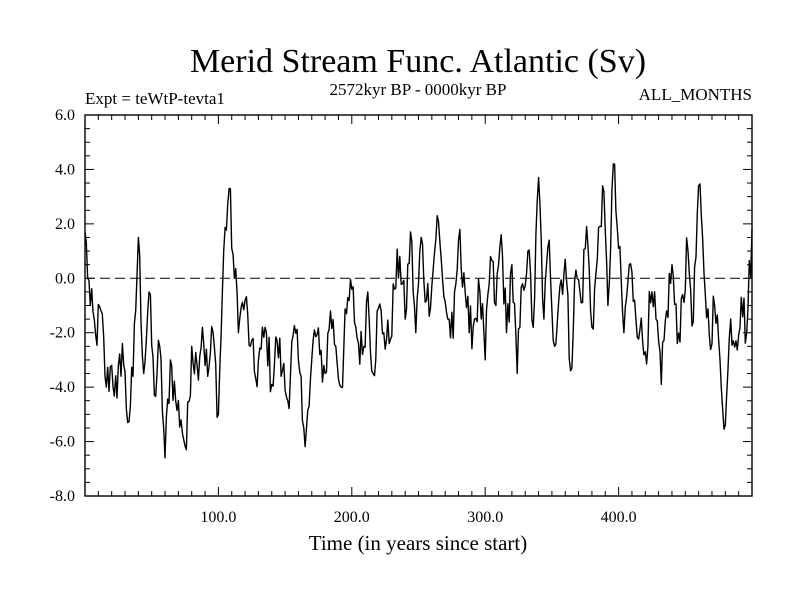 This screenshot has width=800, height=600. What do you see at coordinates (155, 98) in the screenshot?
I see `experiment-label: Expt = teWtP-tevta1` at bounding box center [155, 98].